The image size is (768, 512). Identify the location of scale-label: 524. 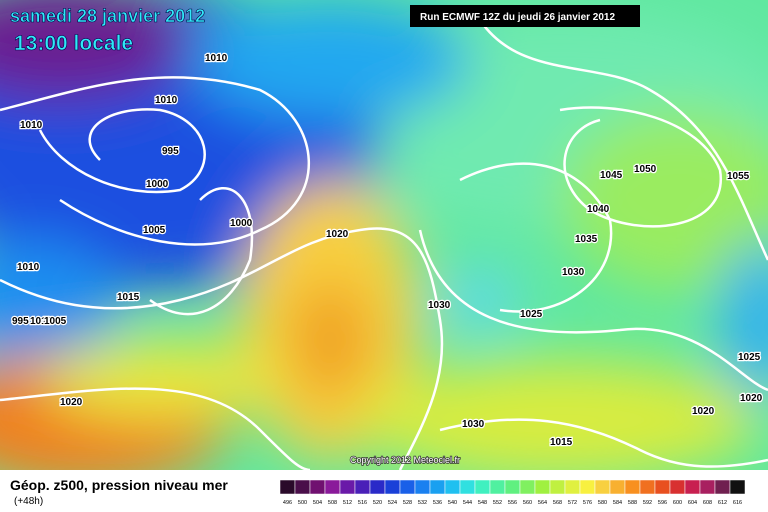
(392, 503).